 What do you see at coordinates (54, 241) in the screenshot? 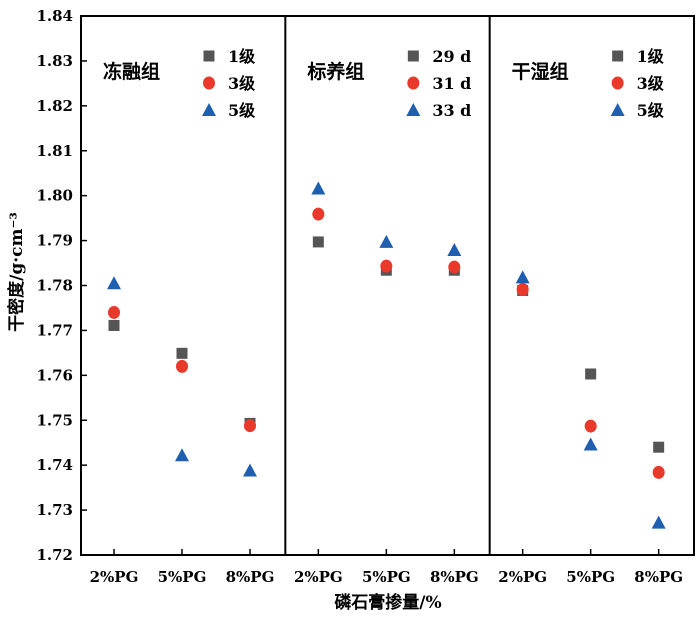
I see `y-tick-label: 1.79` at bounding box center [54, 241].